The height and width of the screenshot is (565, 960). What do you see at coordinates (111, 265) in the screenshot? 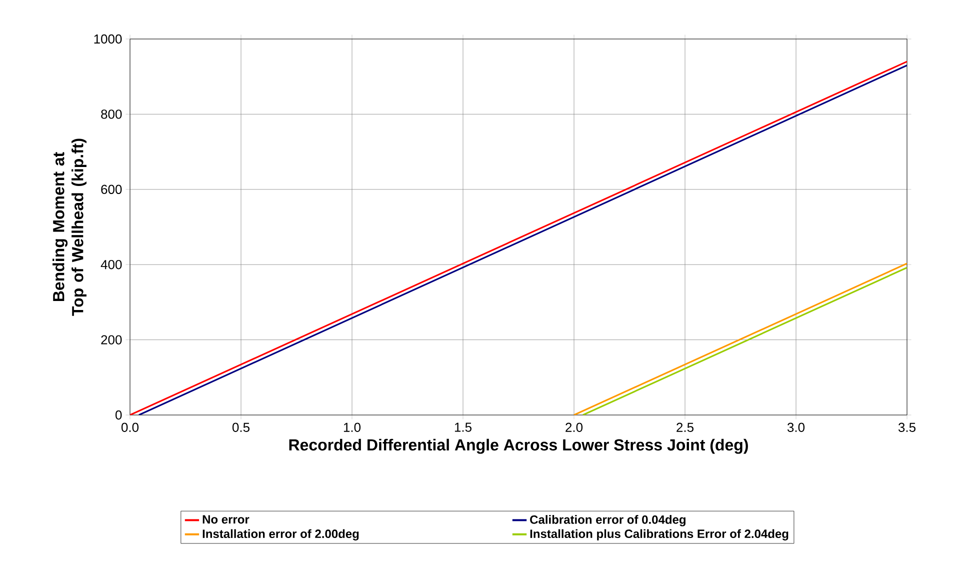
I see `y-tick-label: 400` at bounding box center [111, 265].